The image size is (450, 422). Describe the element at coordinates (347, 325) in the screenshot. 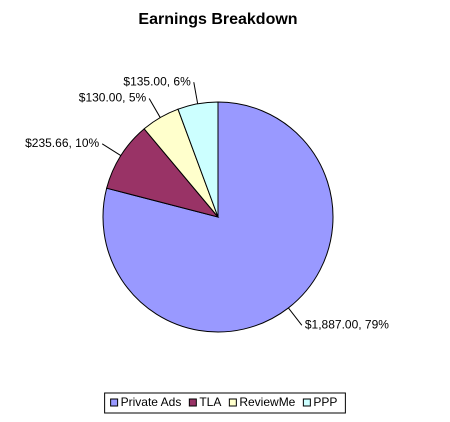

I see `data-label: $1,887.00, 79%` at that location.